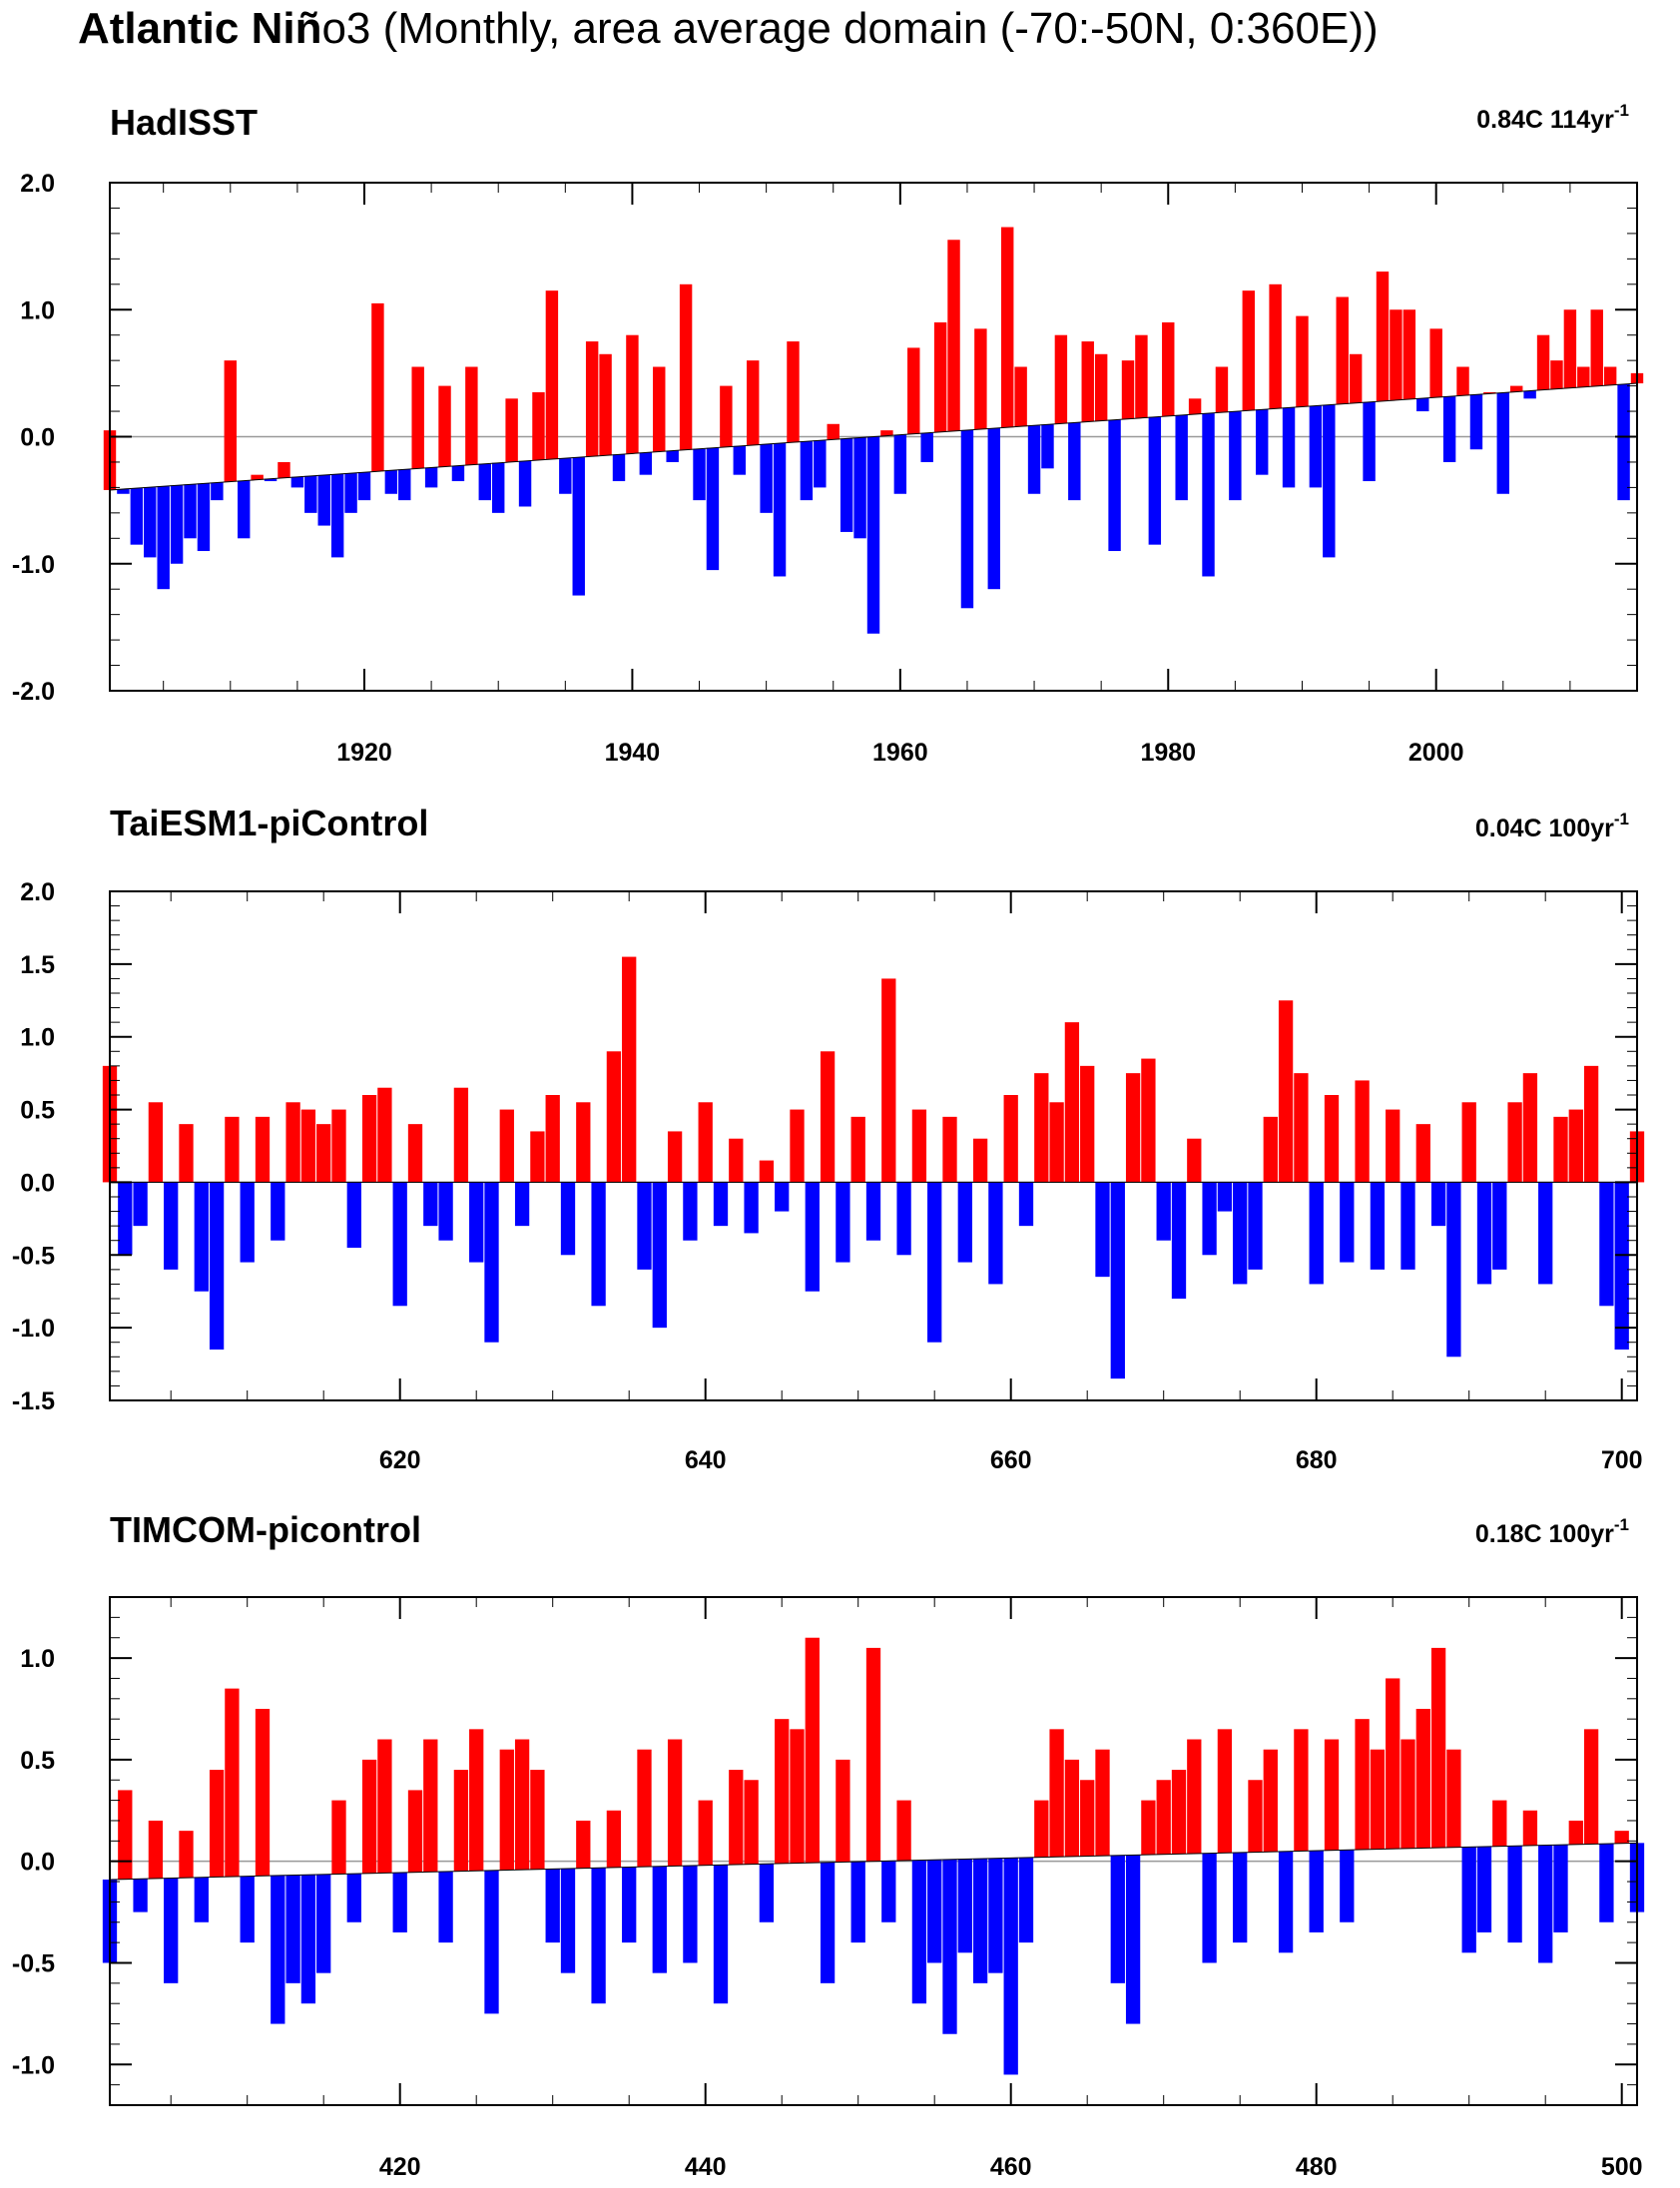  I want to click on y-tick-label: 0.5, so click(37, 1111).